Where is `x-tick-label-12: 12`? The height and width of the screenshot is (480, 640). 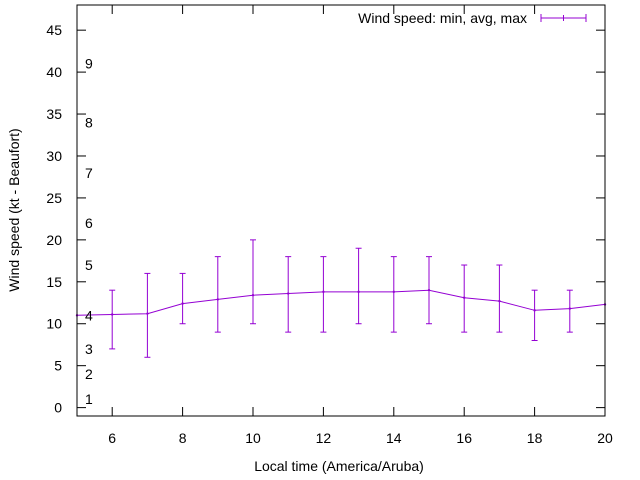
x-tick-label-12: 12 is located at coordinates (324, 438).